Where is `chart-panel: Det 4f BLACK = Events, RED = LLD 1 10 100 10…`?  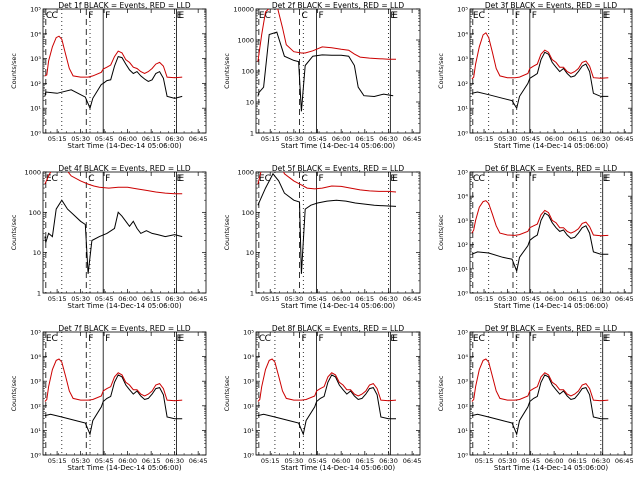
chart-panel: Det 4f BLACK = Events, RED = LLD 1 10 100 10… is located at coordinates (109, 237).